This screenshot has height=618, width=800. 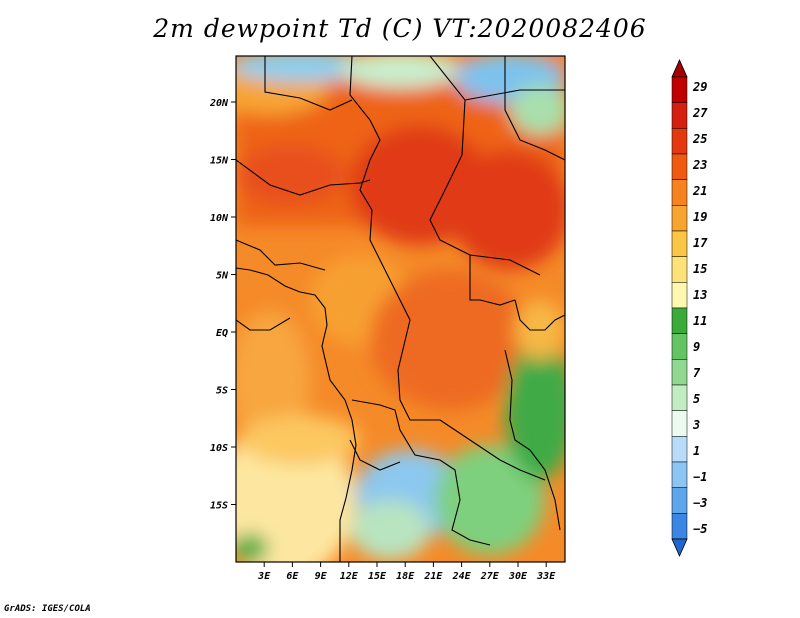 What do you see at coordinates (490, 576) in the screenshot?
I see `lon-tick-label: 27E` at bounding box center [490, 576].